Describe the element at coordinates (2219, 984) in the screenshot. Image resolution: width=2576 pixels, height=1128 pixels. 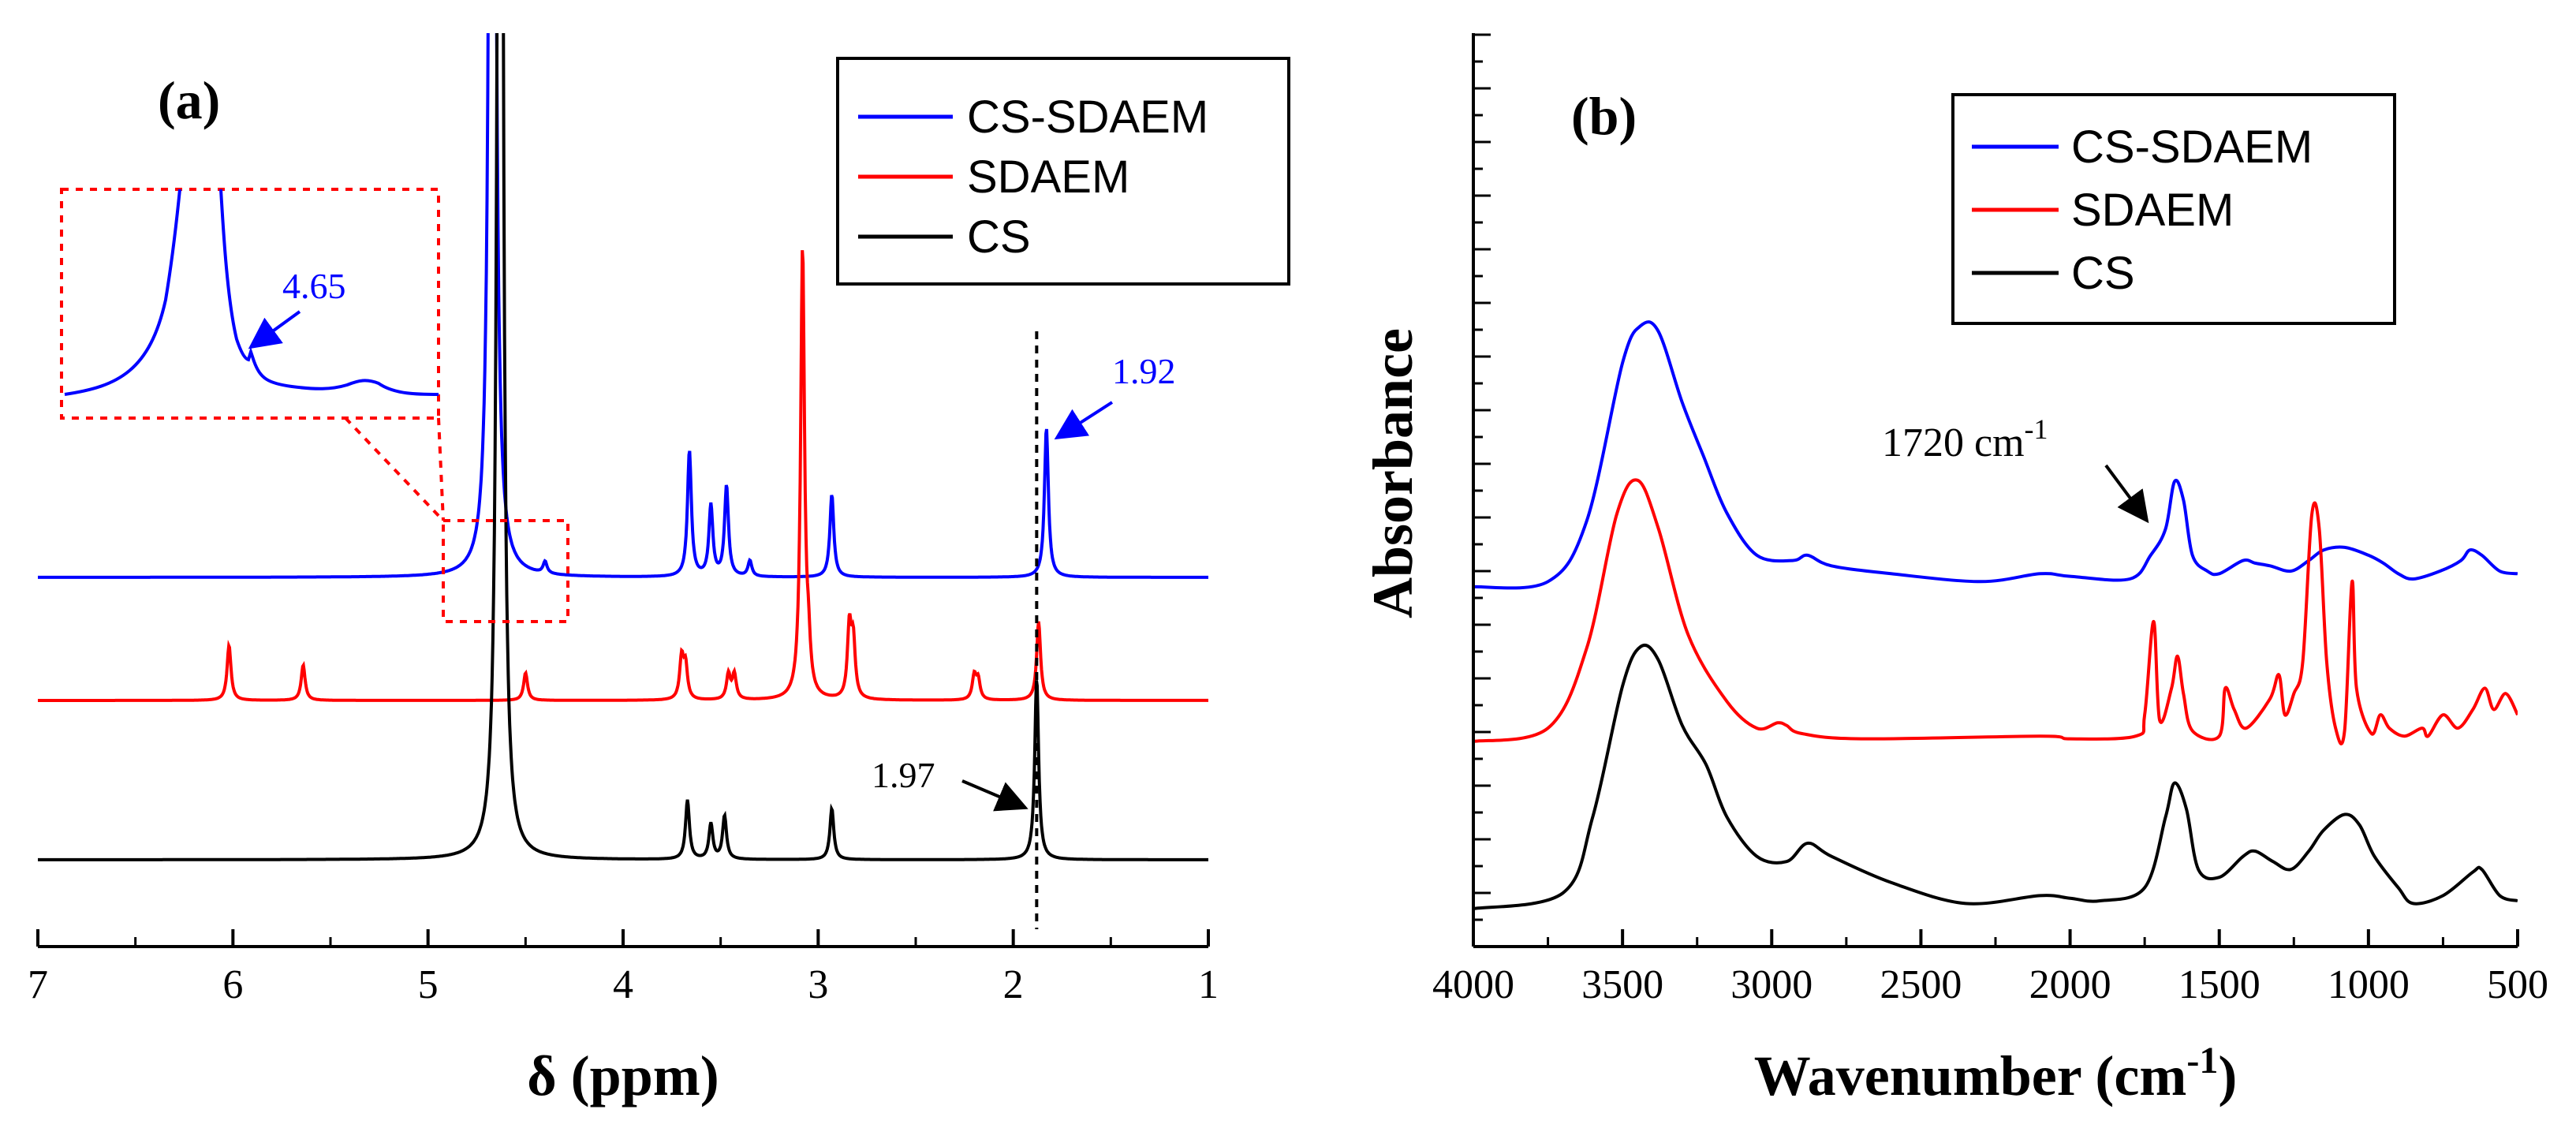
I see `x-tick-label: 1500` at that location.